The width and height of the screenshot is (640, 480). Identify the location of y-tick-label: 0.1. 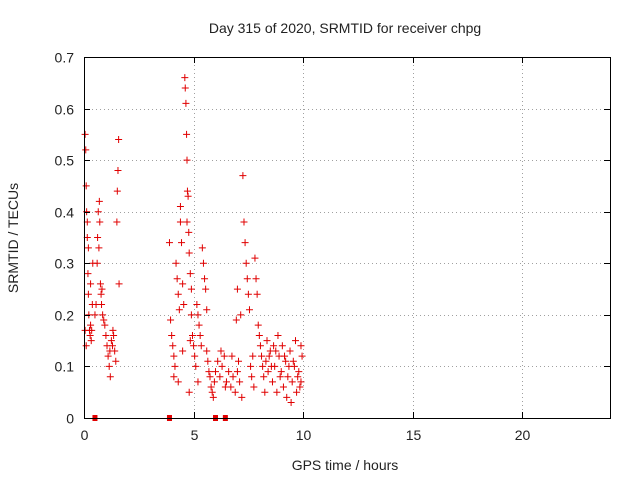
(65, 367).